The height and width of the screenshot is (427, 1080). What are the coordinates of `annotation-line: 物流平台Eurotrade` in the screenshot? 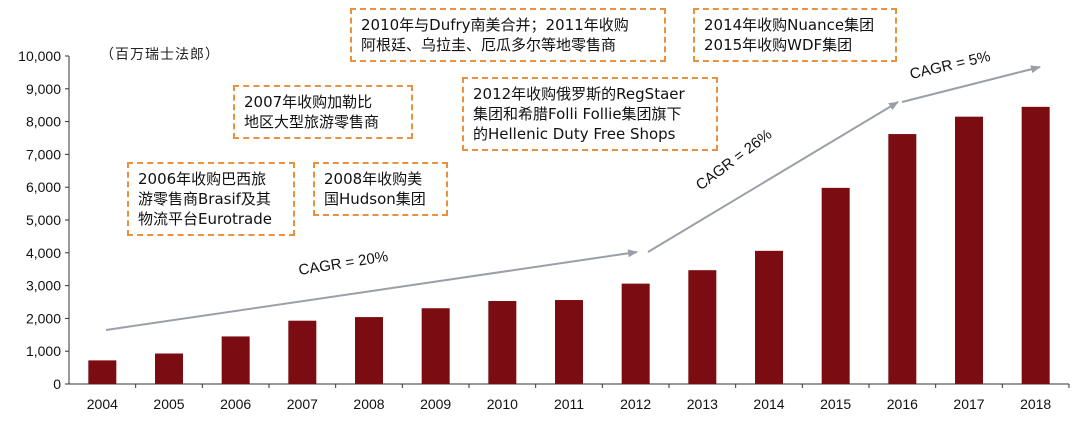 It's located at (205, 219).